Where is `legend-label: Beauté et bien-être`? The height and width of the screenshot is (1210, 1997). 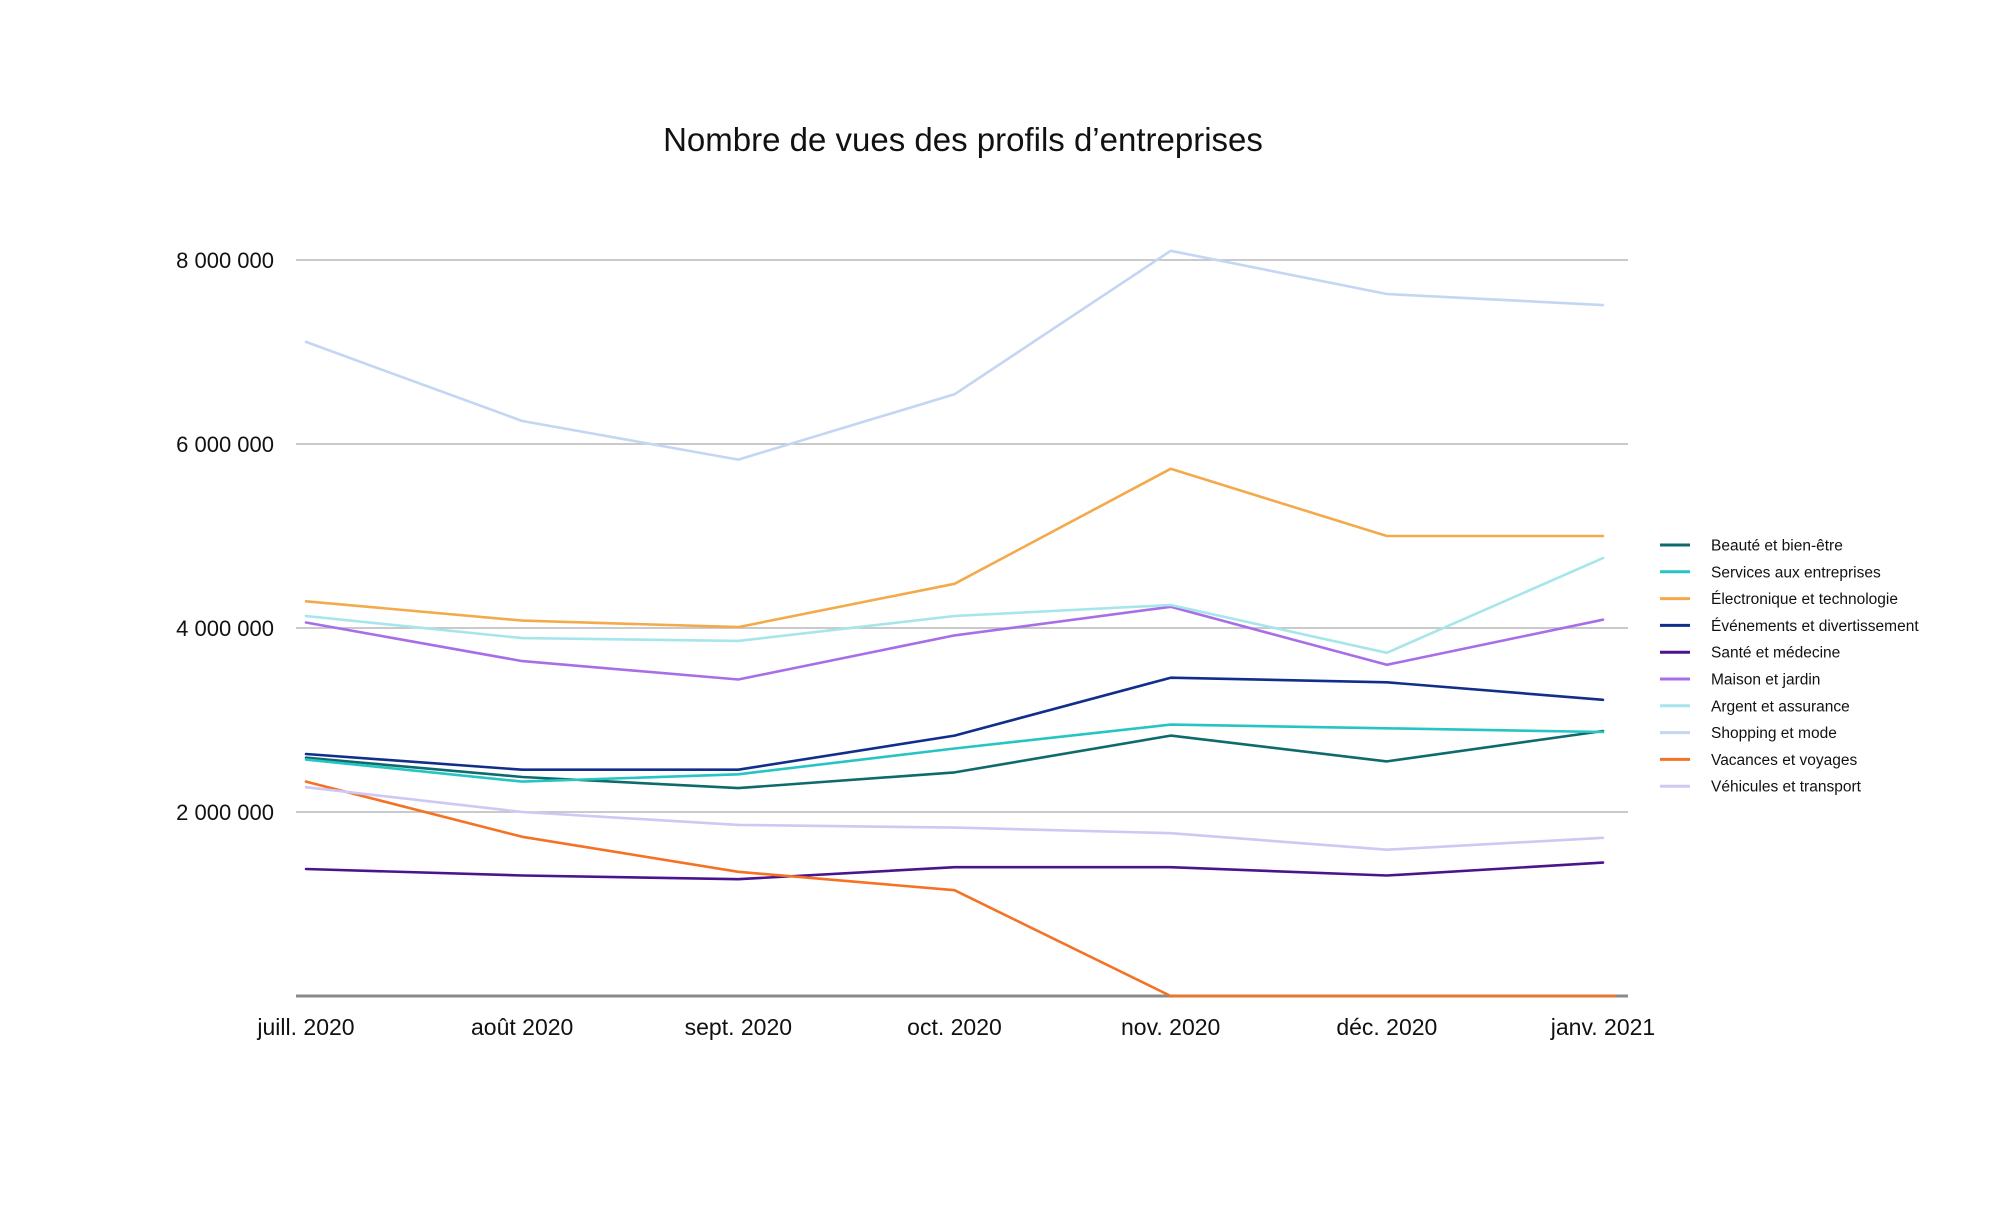 legend-label: Beauté et bien-être is located at coordinates (1777, 546).